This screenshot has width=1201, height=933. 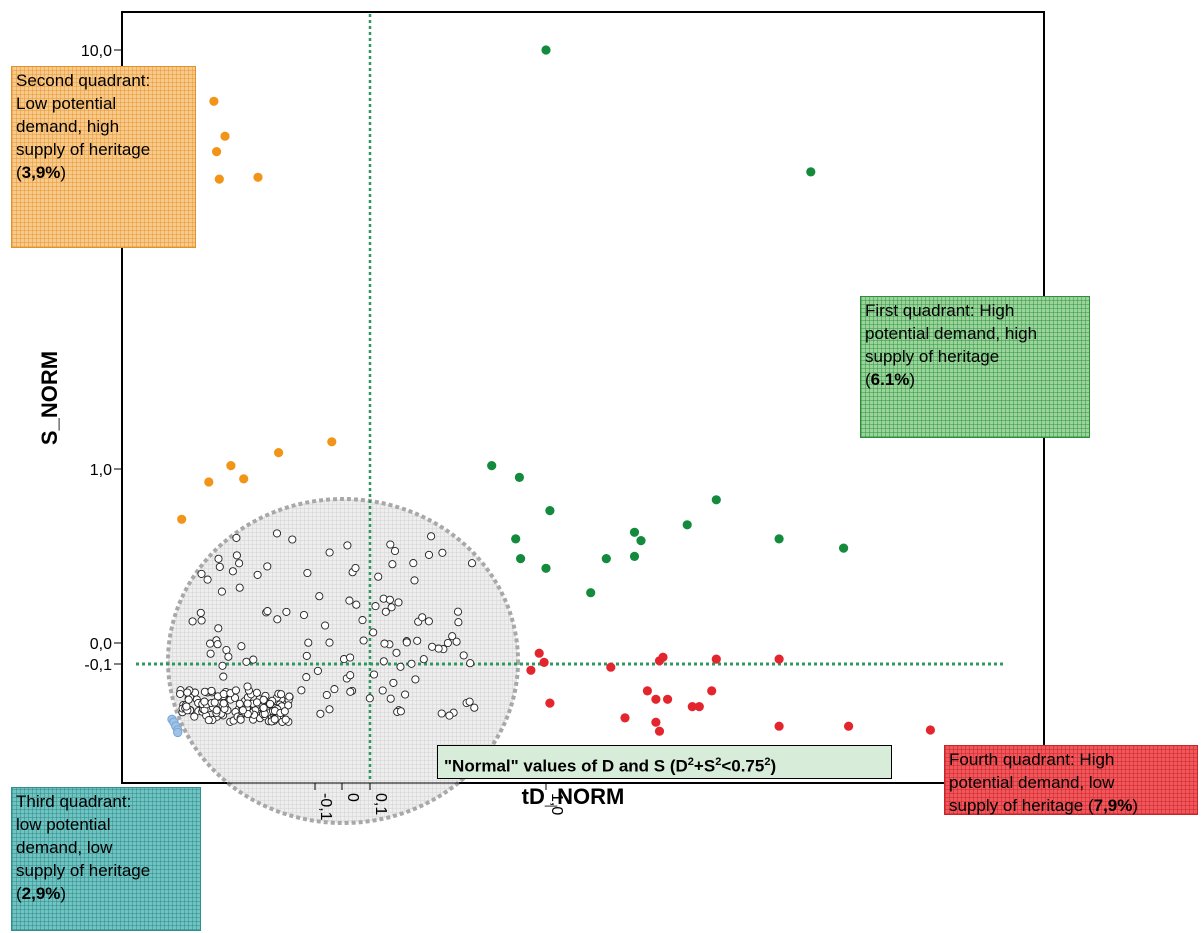 What do you see at coordinates (380, 804) in the screenshot?
I see `x-tick-label: 0,1` at bounding box center [380, 804].